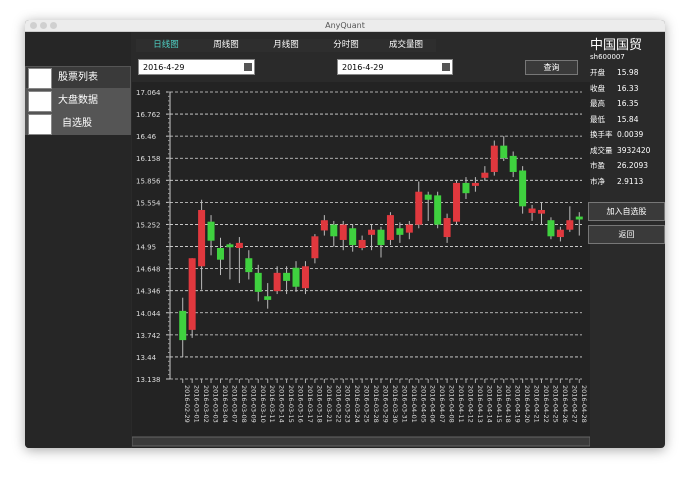 This screenshot has height=478, width=690. I want to click on x-tick-label: 2016-03-10, so click(263, 404).